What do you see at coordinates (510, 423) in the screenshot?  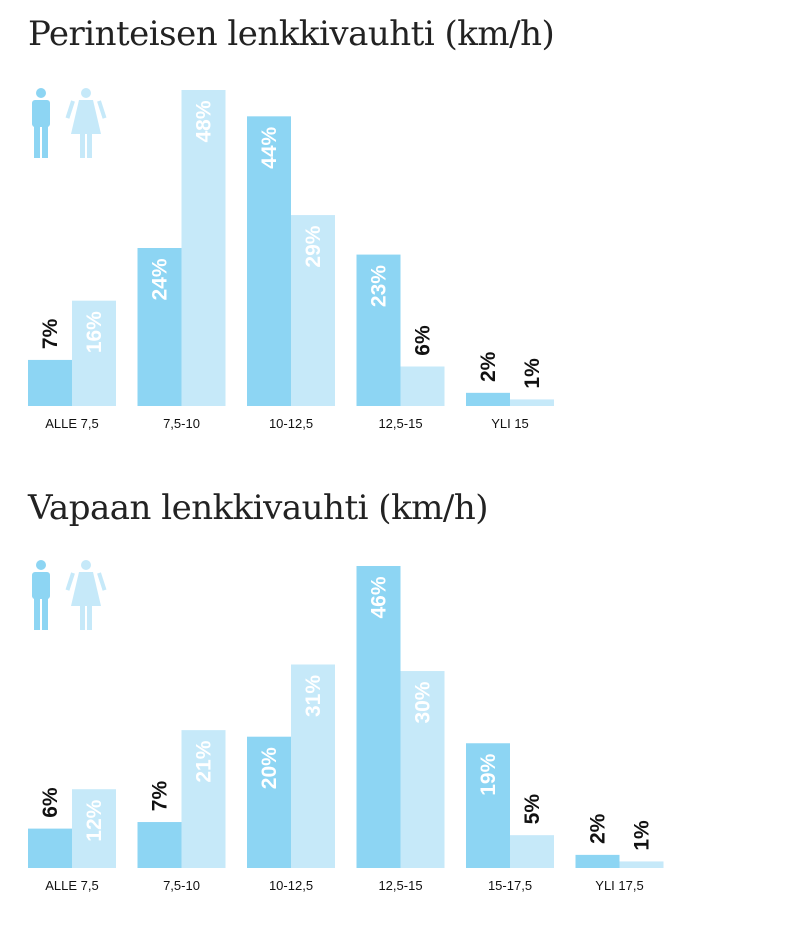 I see `category-label: YLI 15` at bounding box center [510, 423].